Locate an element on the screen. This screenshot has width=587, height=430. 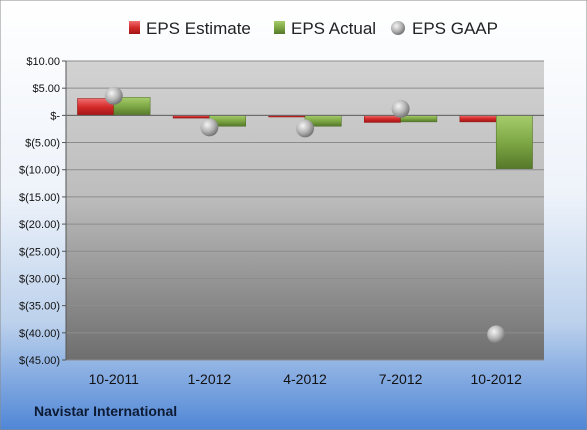
y-tick-label: $(5.00) is located at coordinates (42, 144).